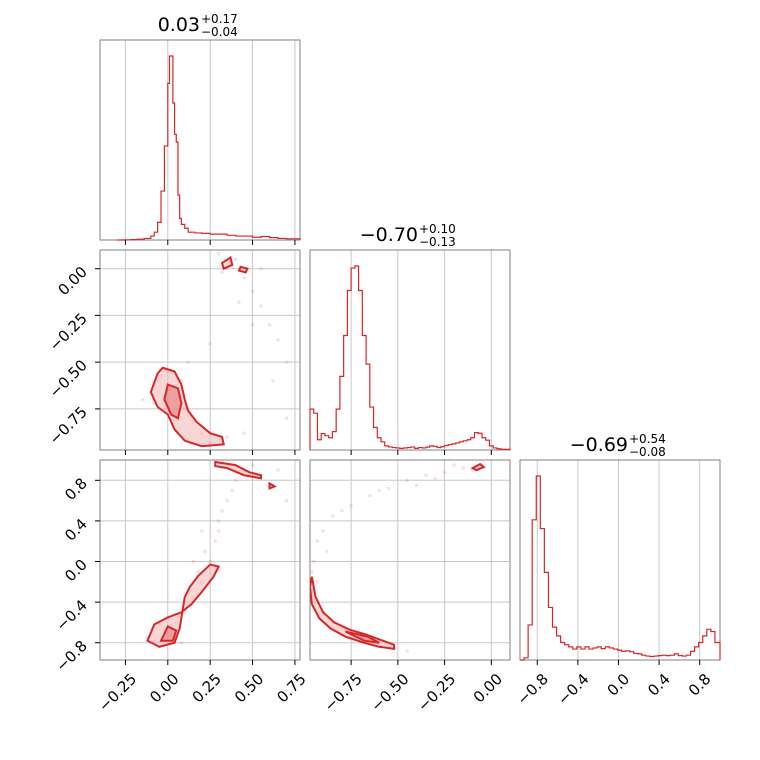 The height and width of the screenshot is (760, 760). Describe the element at coordinates (68, 425) in the screenshot. I see `ytick-label-1-0: −0.75` at that location.